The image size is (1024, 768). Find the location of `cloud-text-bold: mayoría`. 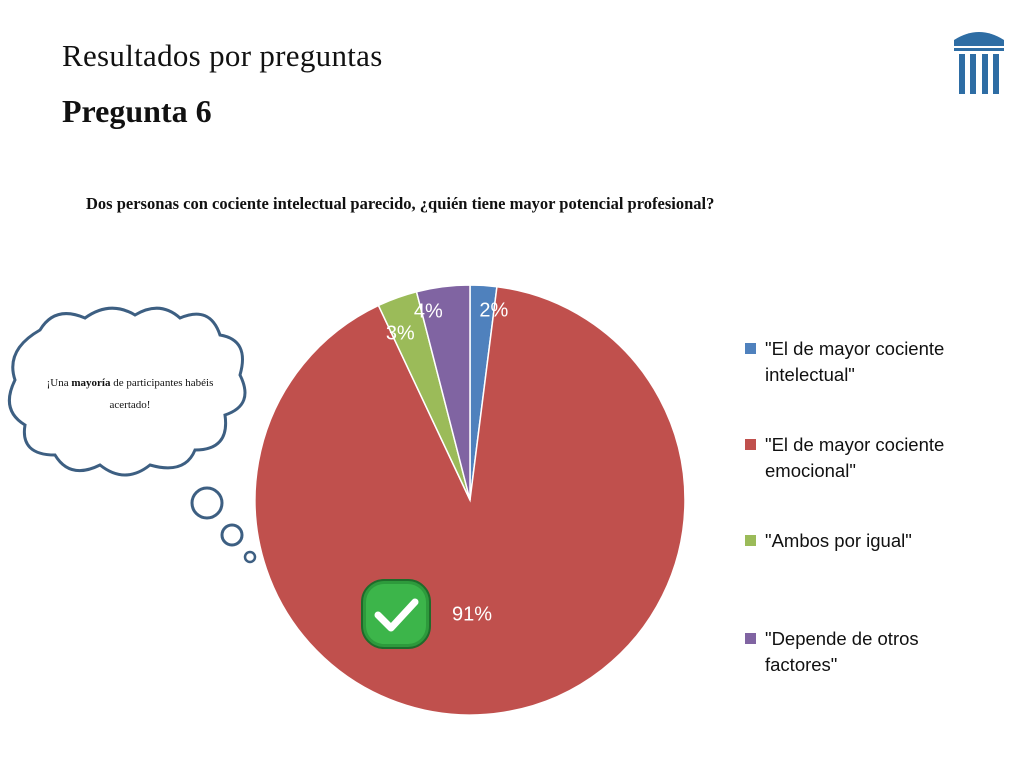

cloud-text-bold: mayoría is located at coordinates (91, 383).